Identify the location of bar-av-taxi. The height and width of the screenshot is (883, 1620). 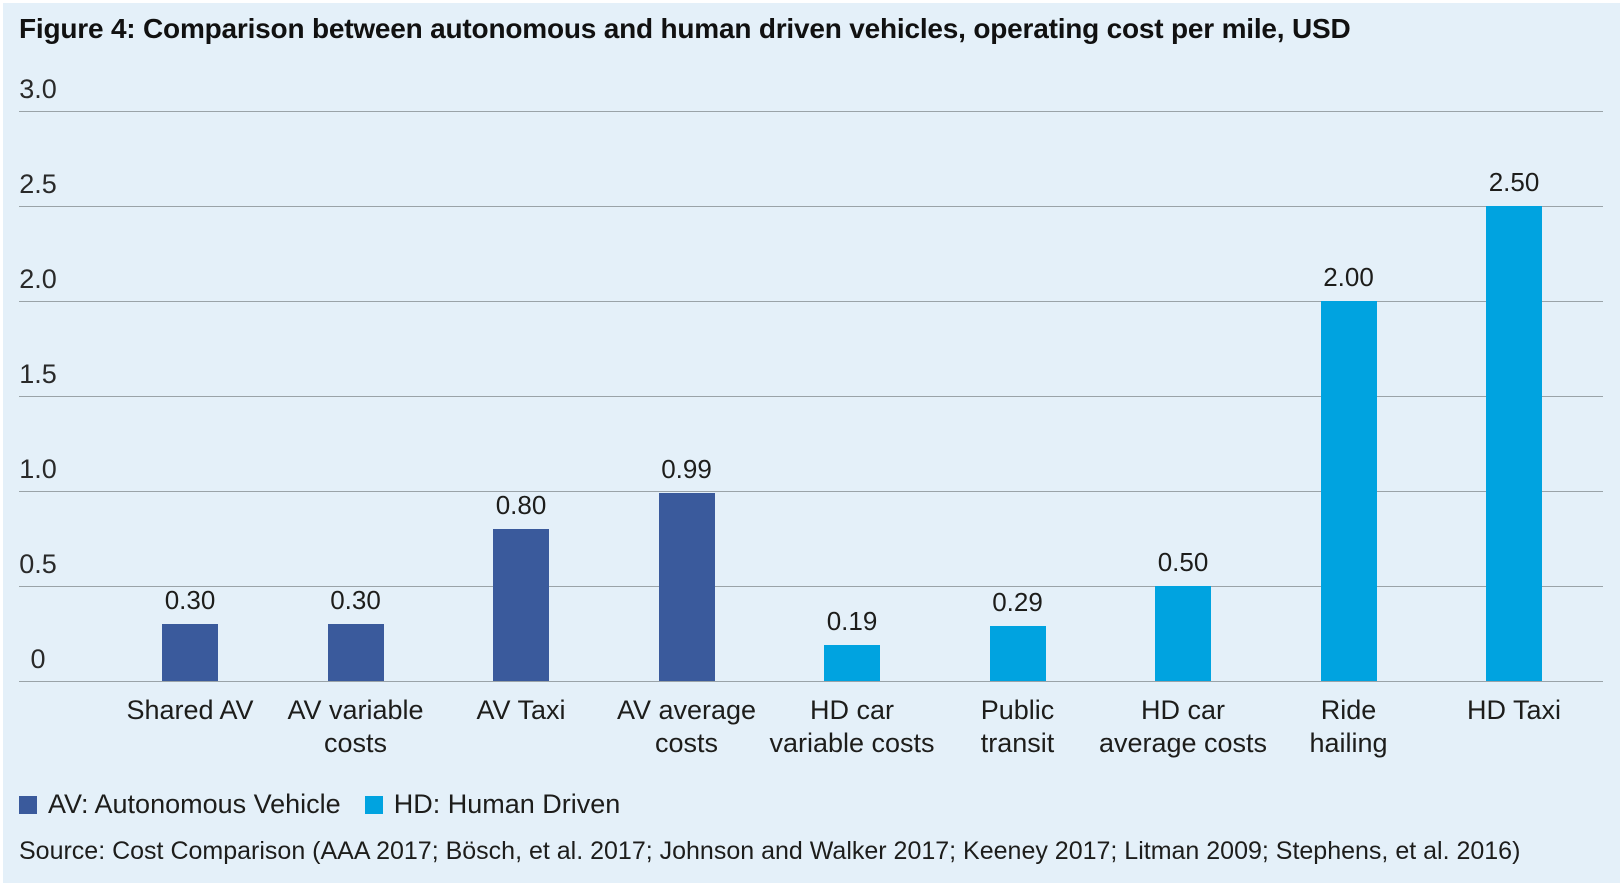
(521, 605).